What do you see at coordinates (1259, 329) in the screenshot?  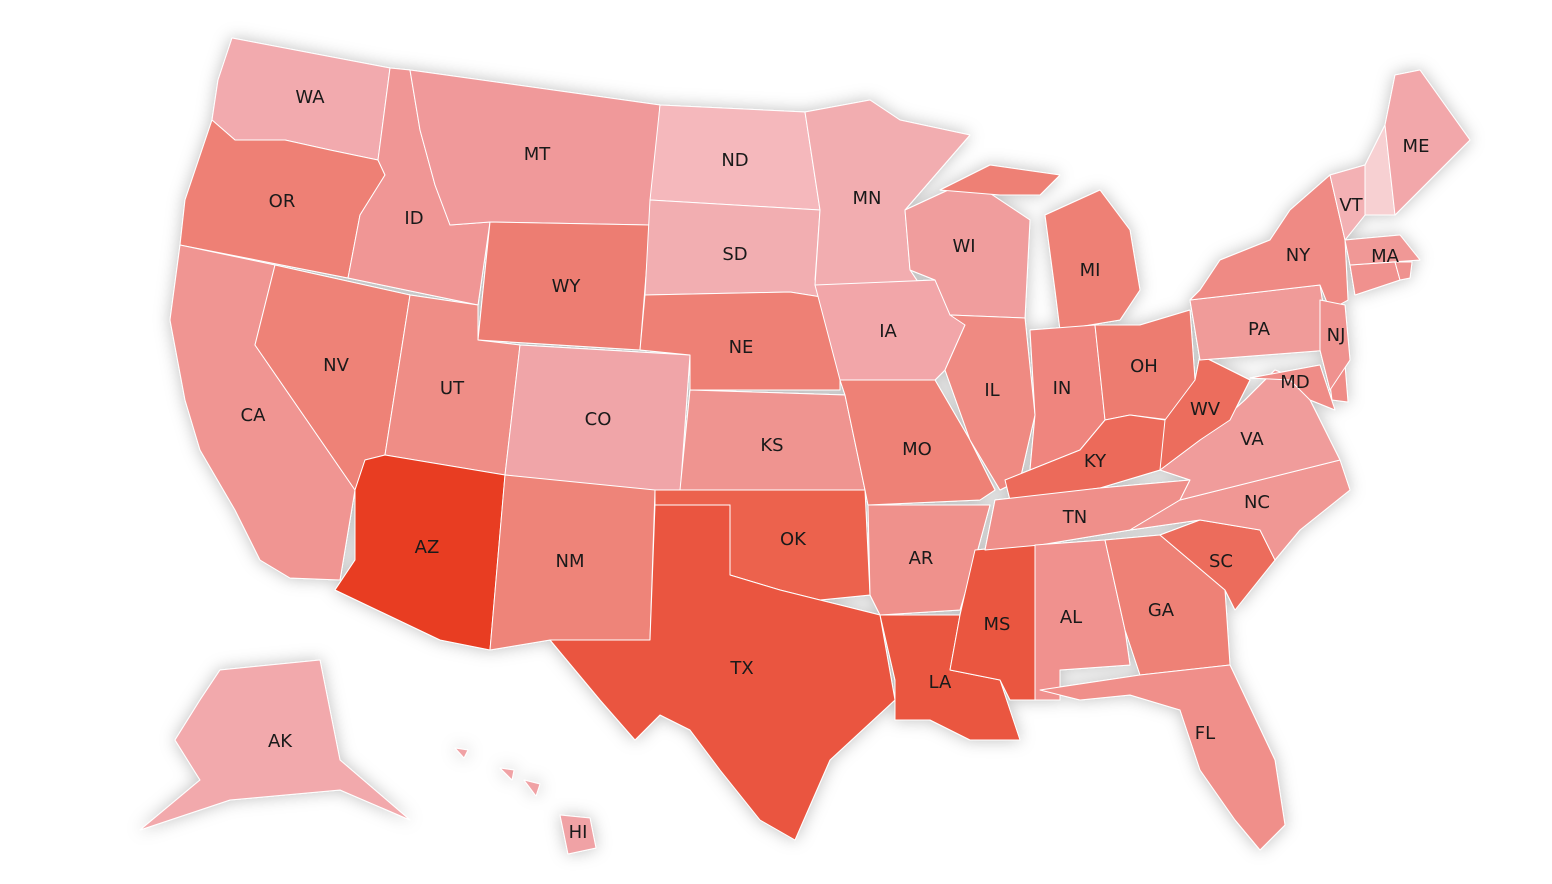 I see `state-label: PA` at bounding box center [1259, 329].